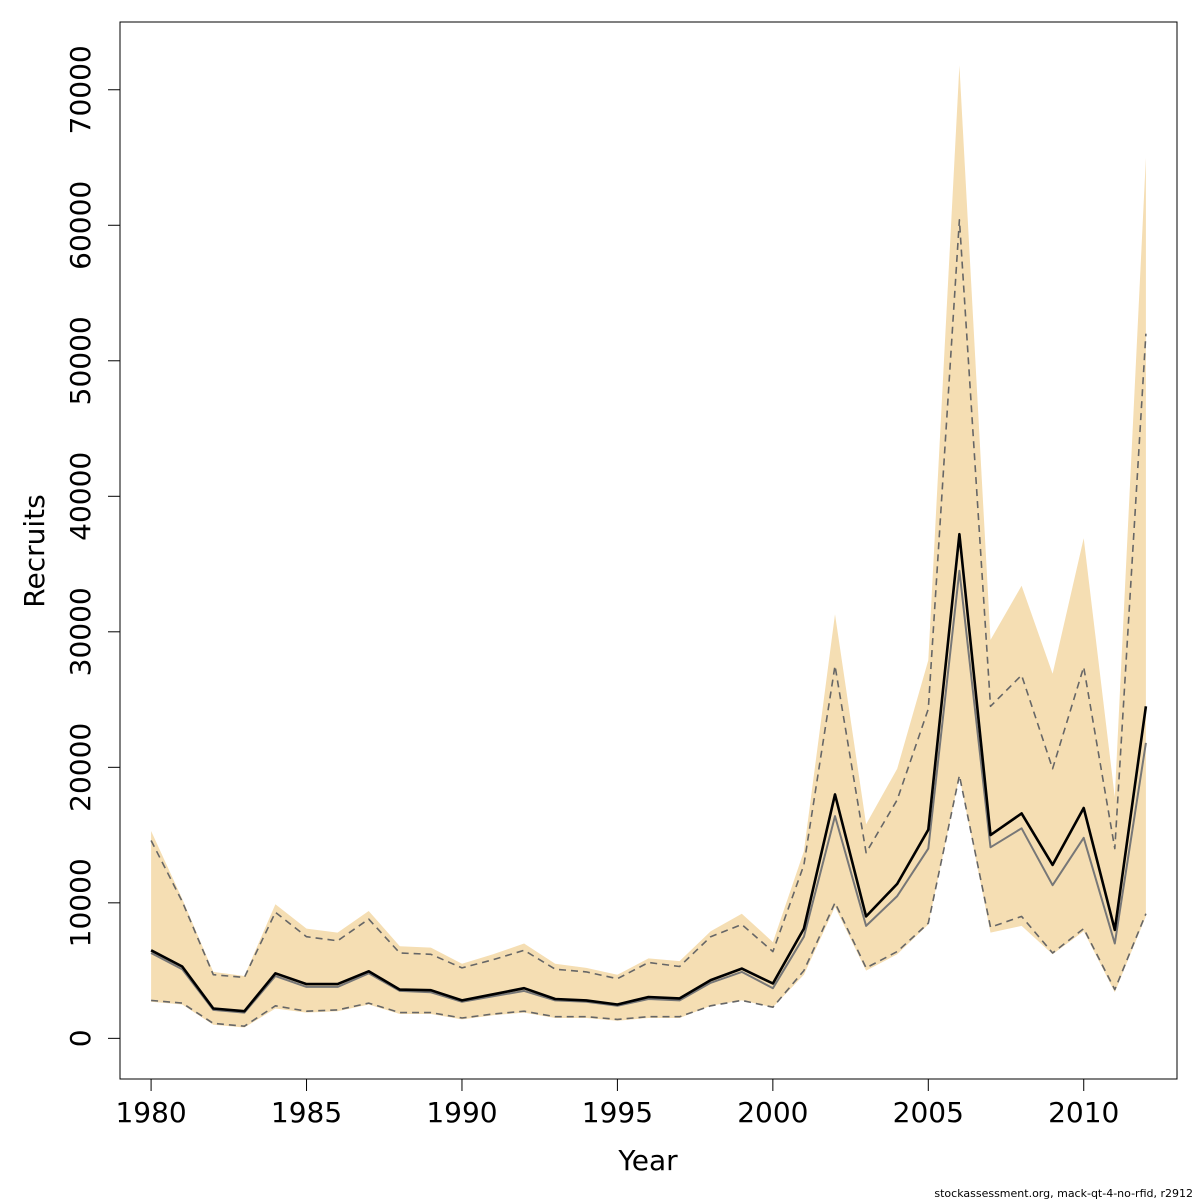 This screenshot has height=1200, width=1200. What do you see at coordinates (80, 1038) in the screenshot?
I see `y-tick-label: 0` at bounding box center [80, 1038].